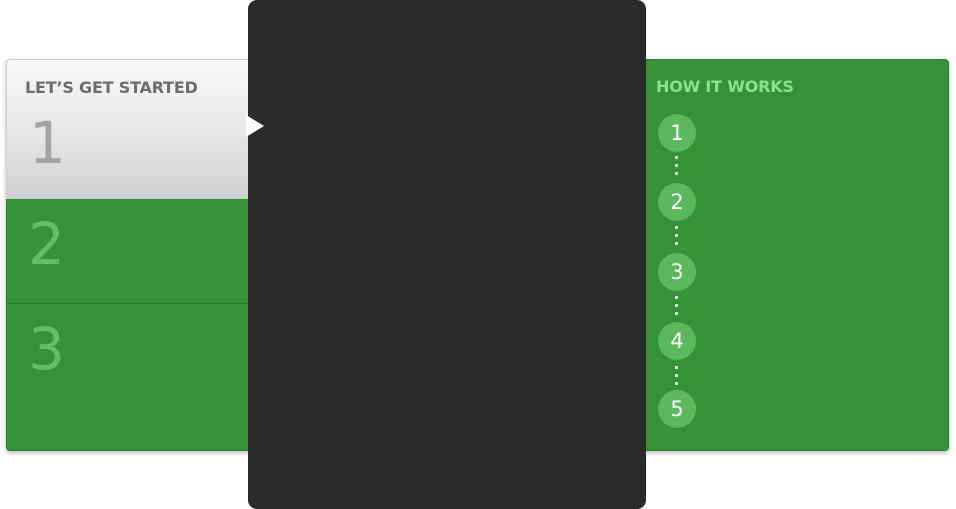 Image resolution: width=956 pixels, height=509 pixels. What do you see at coordinates (255, 126) in the screenshot?
I see `triangle-pointer-icon` at bounding box center [255, 126].